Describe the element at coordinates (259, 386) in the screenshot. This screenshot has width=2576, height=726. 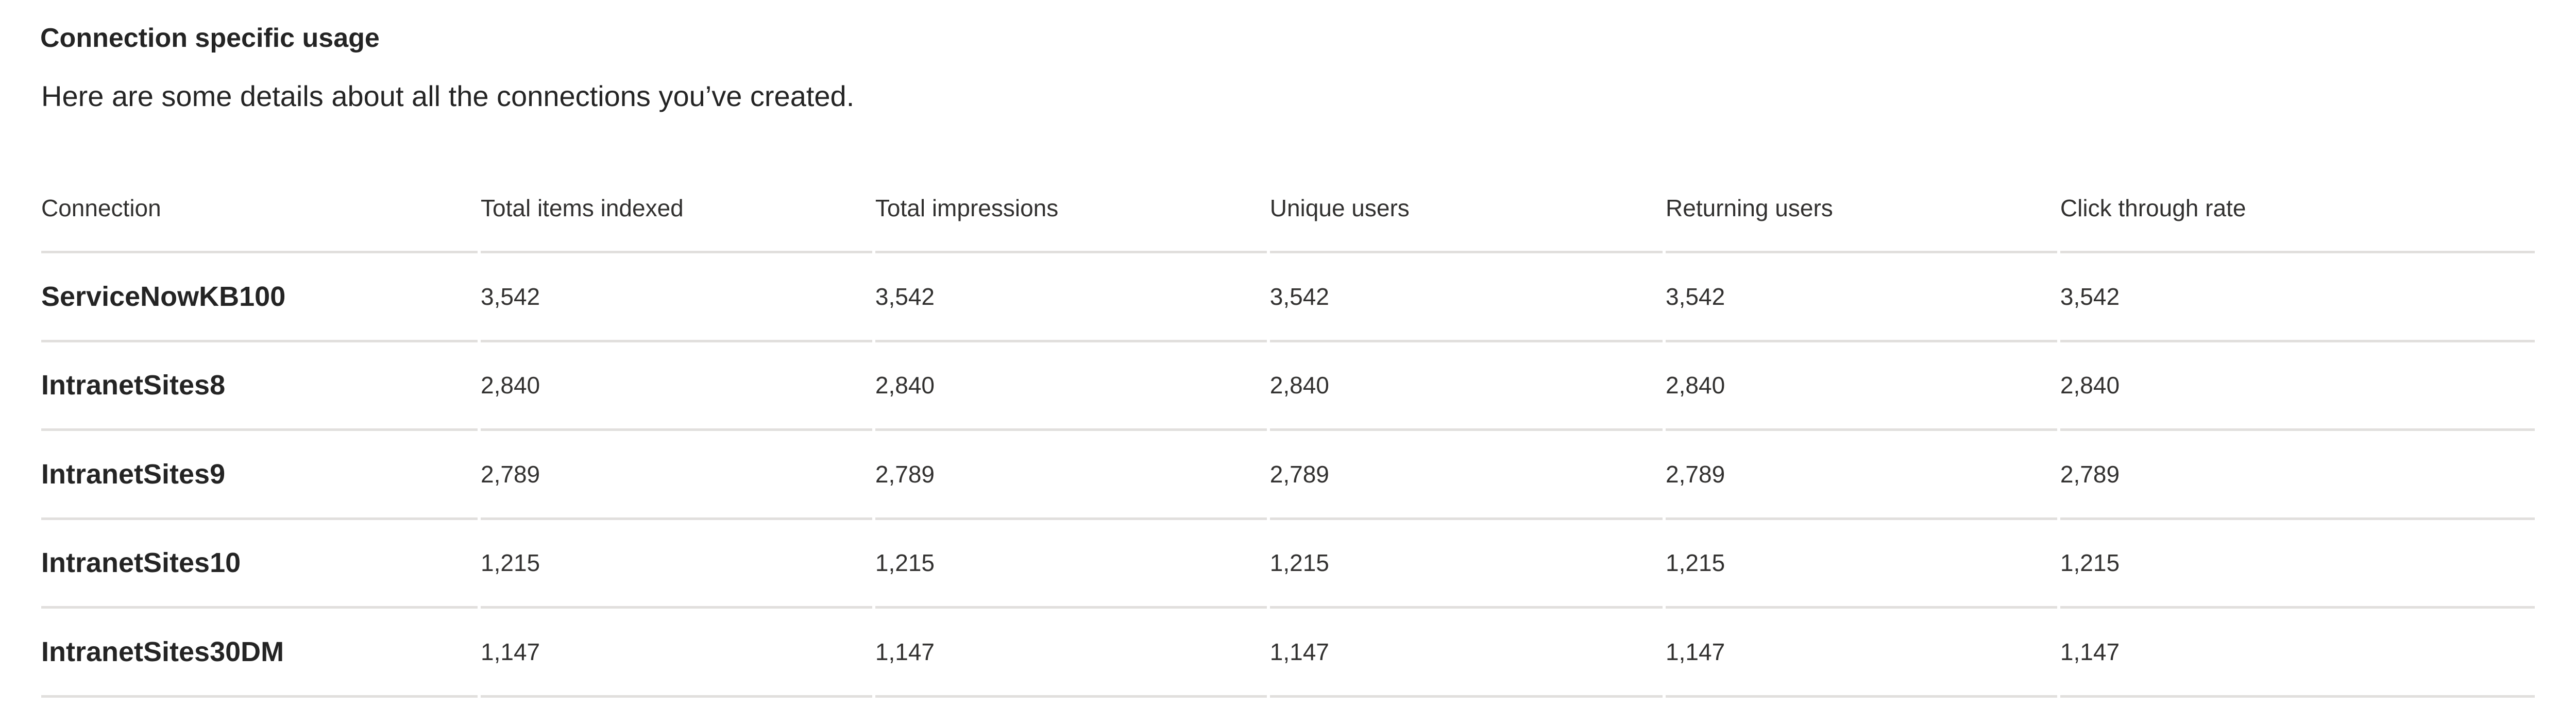
I see `cell-connection-name: IntranetSites8` at that location.